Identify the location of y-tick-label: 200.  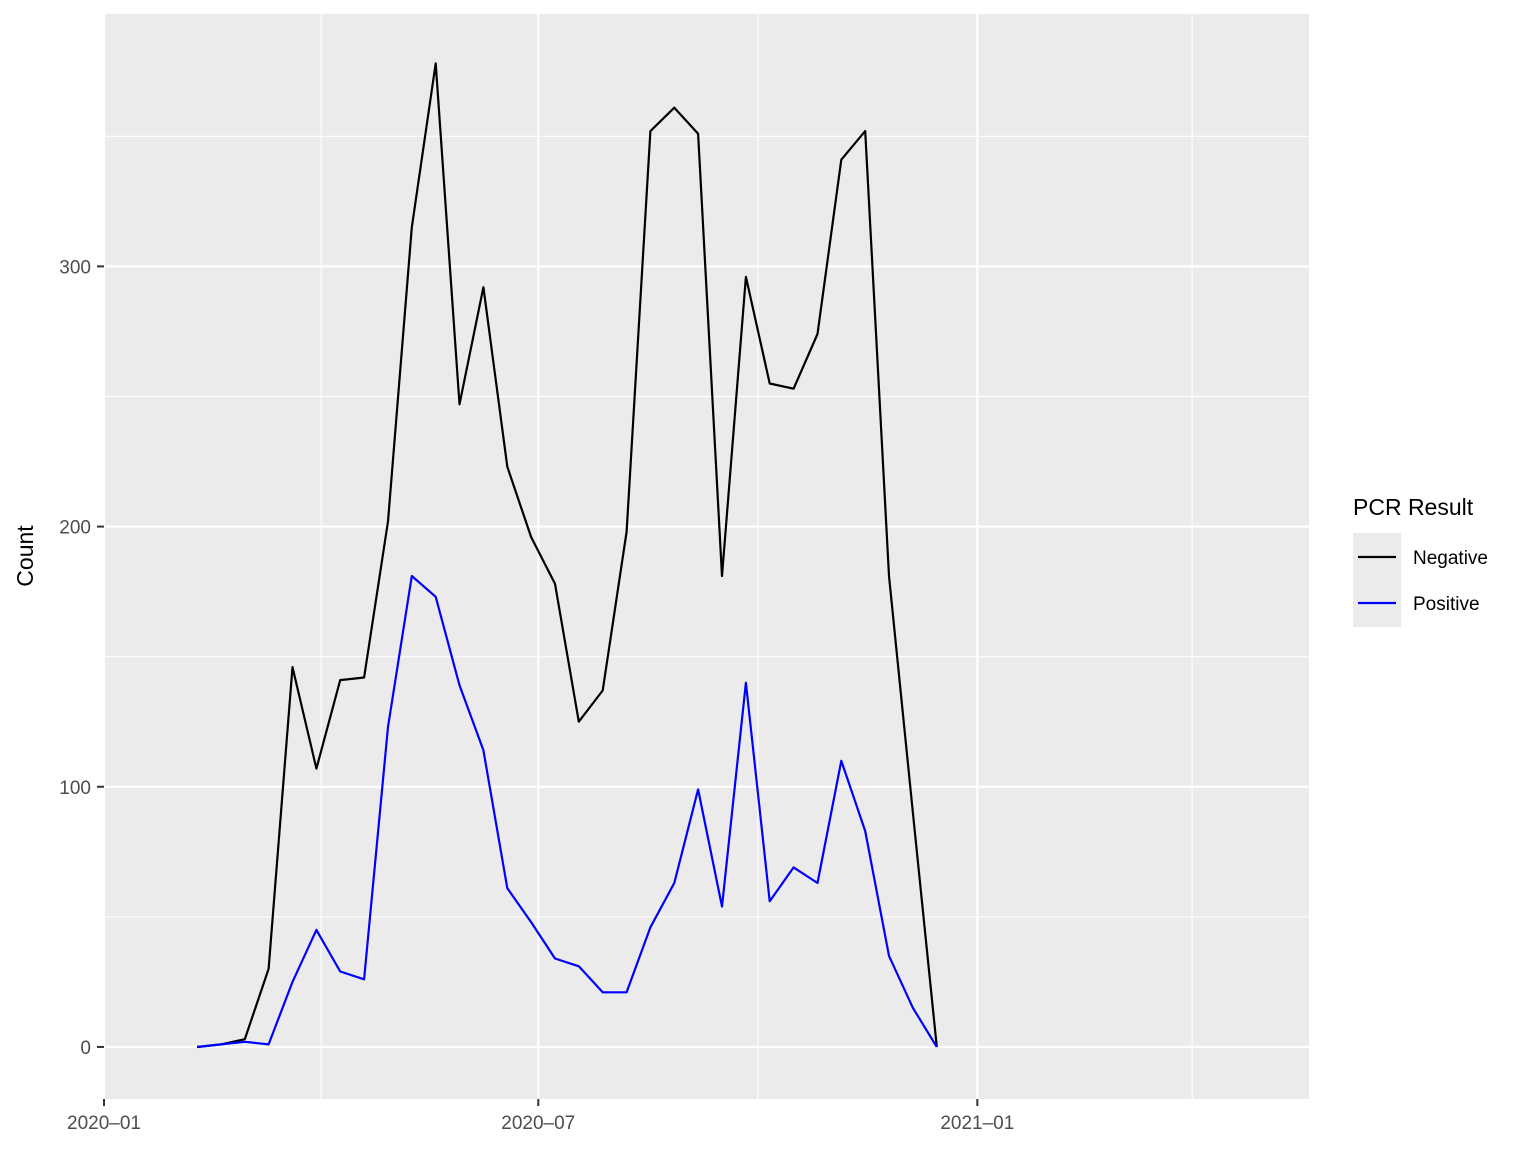
(75, 528).